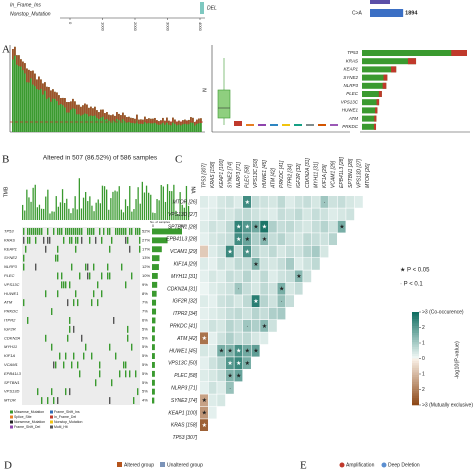  Describe the element at coordinates (160, 222) in the screenshot. I see `samples-label: No. of samples` at that location.